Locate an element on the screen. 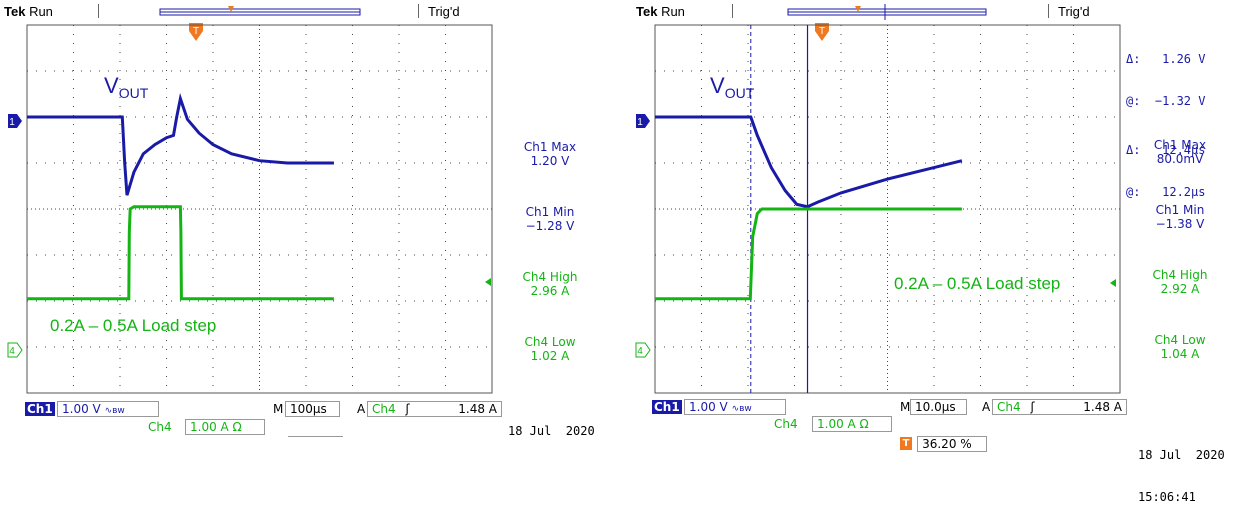  timebase-readout: 100µs is located at coordinates (312, 409).